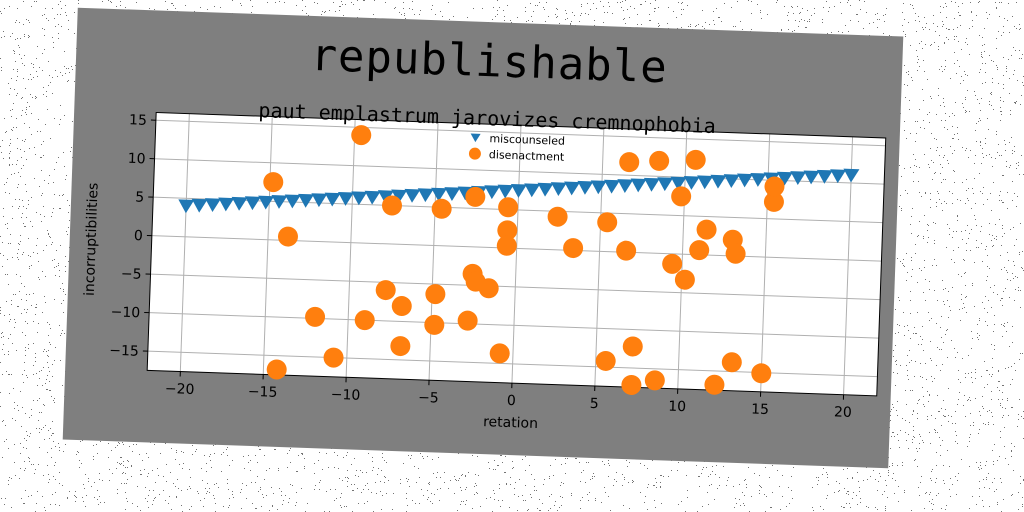  I want to click on y-tick-label: −5, so click(131, 274).